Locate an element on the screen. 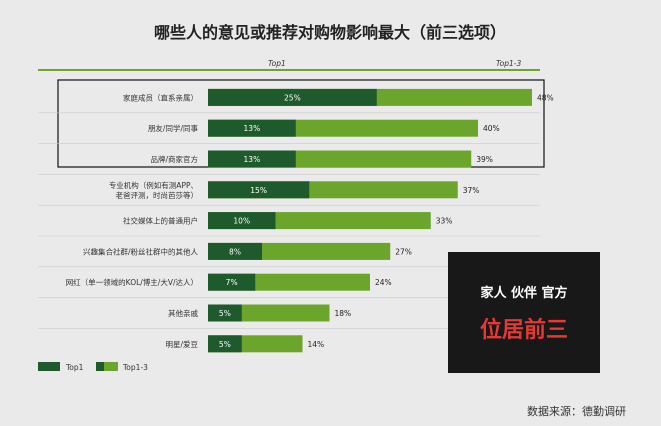 This screenshot has height=426, width=661. data-label-top1: 25% is located at coordinates (292, 97).